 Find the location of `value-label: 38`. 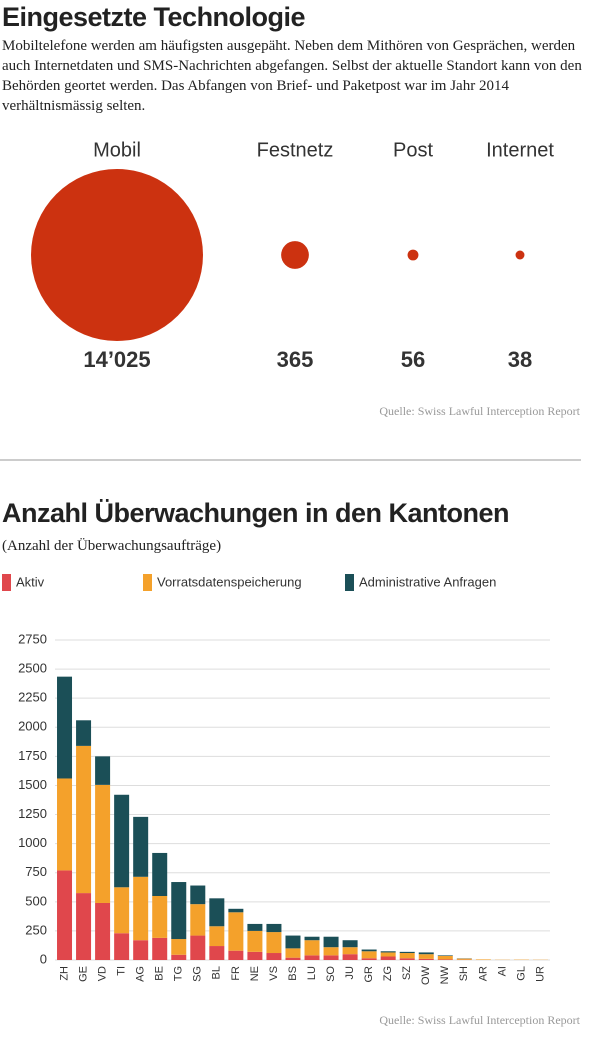

value-label: 38 is located at coordinates (520, 359).